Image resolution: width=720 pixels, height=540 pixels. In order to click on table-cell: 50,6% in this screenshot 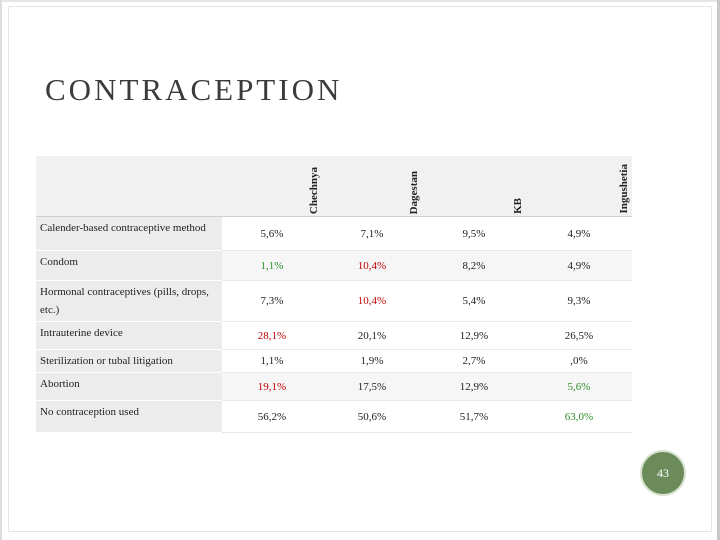, I will do `click(372, 416)`.